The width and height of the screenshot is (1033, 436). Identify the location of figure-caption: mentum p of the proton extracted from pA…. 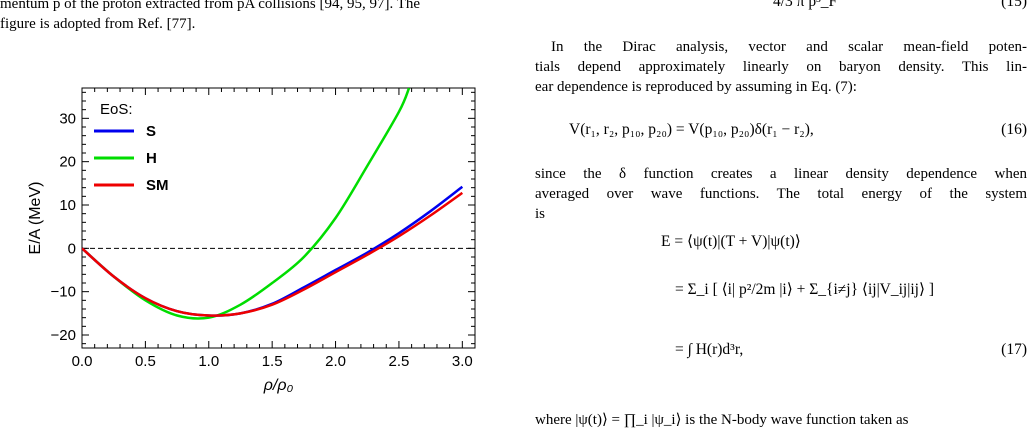
(250, 17).